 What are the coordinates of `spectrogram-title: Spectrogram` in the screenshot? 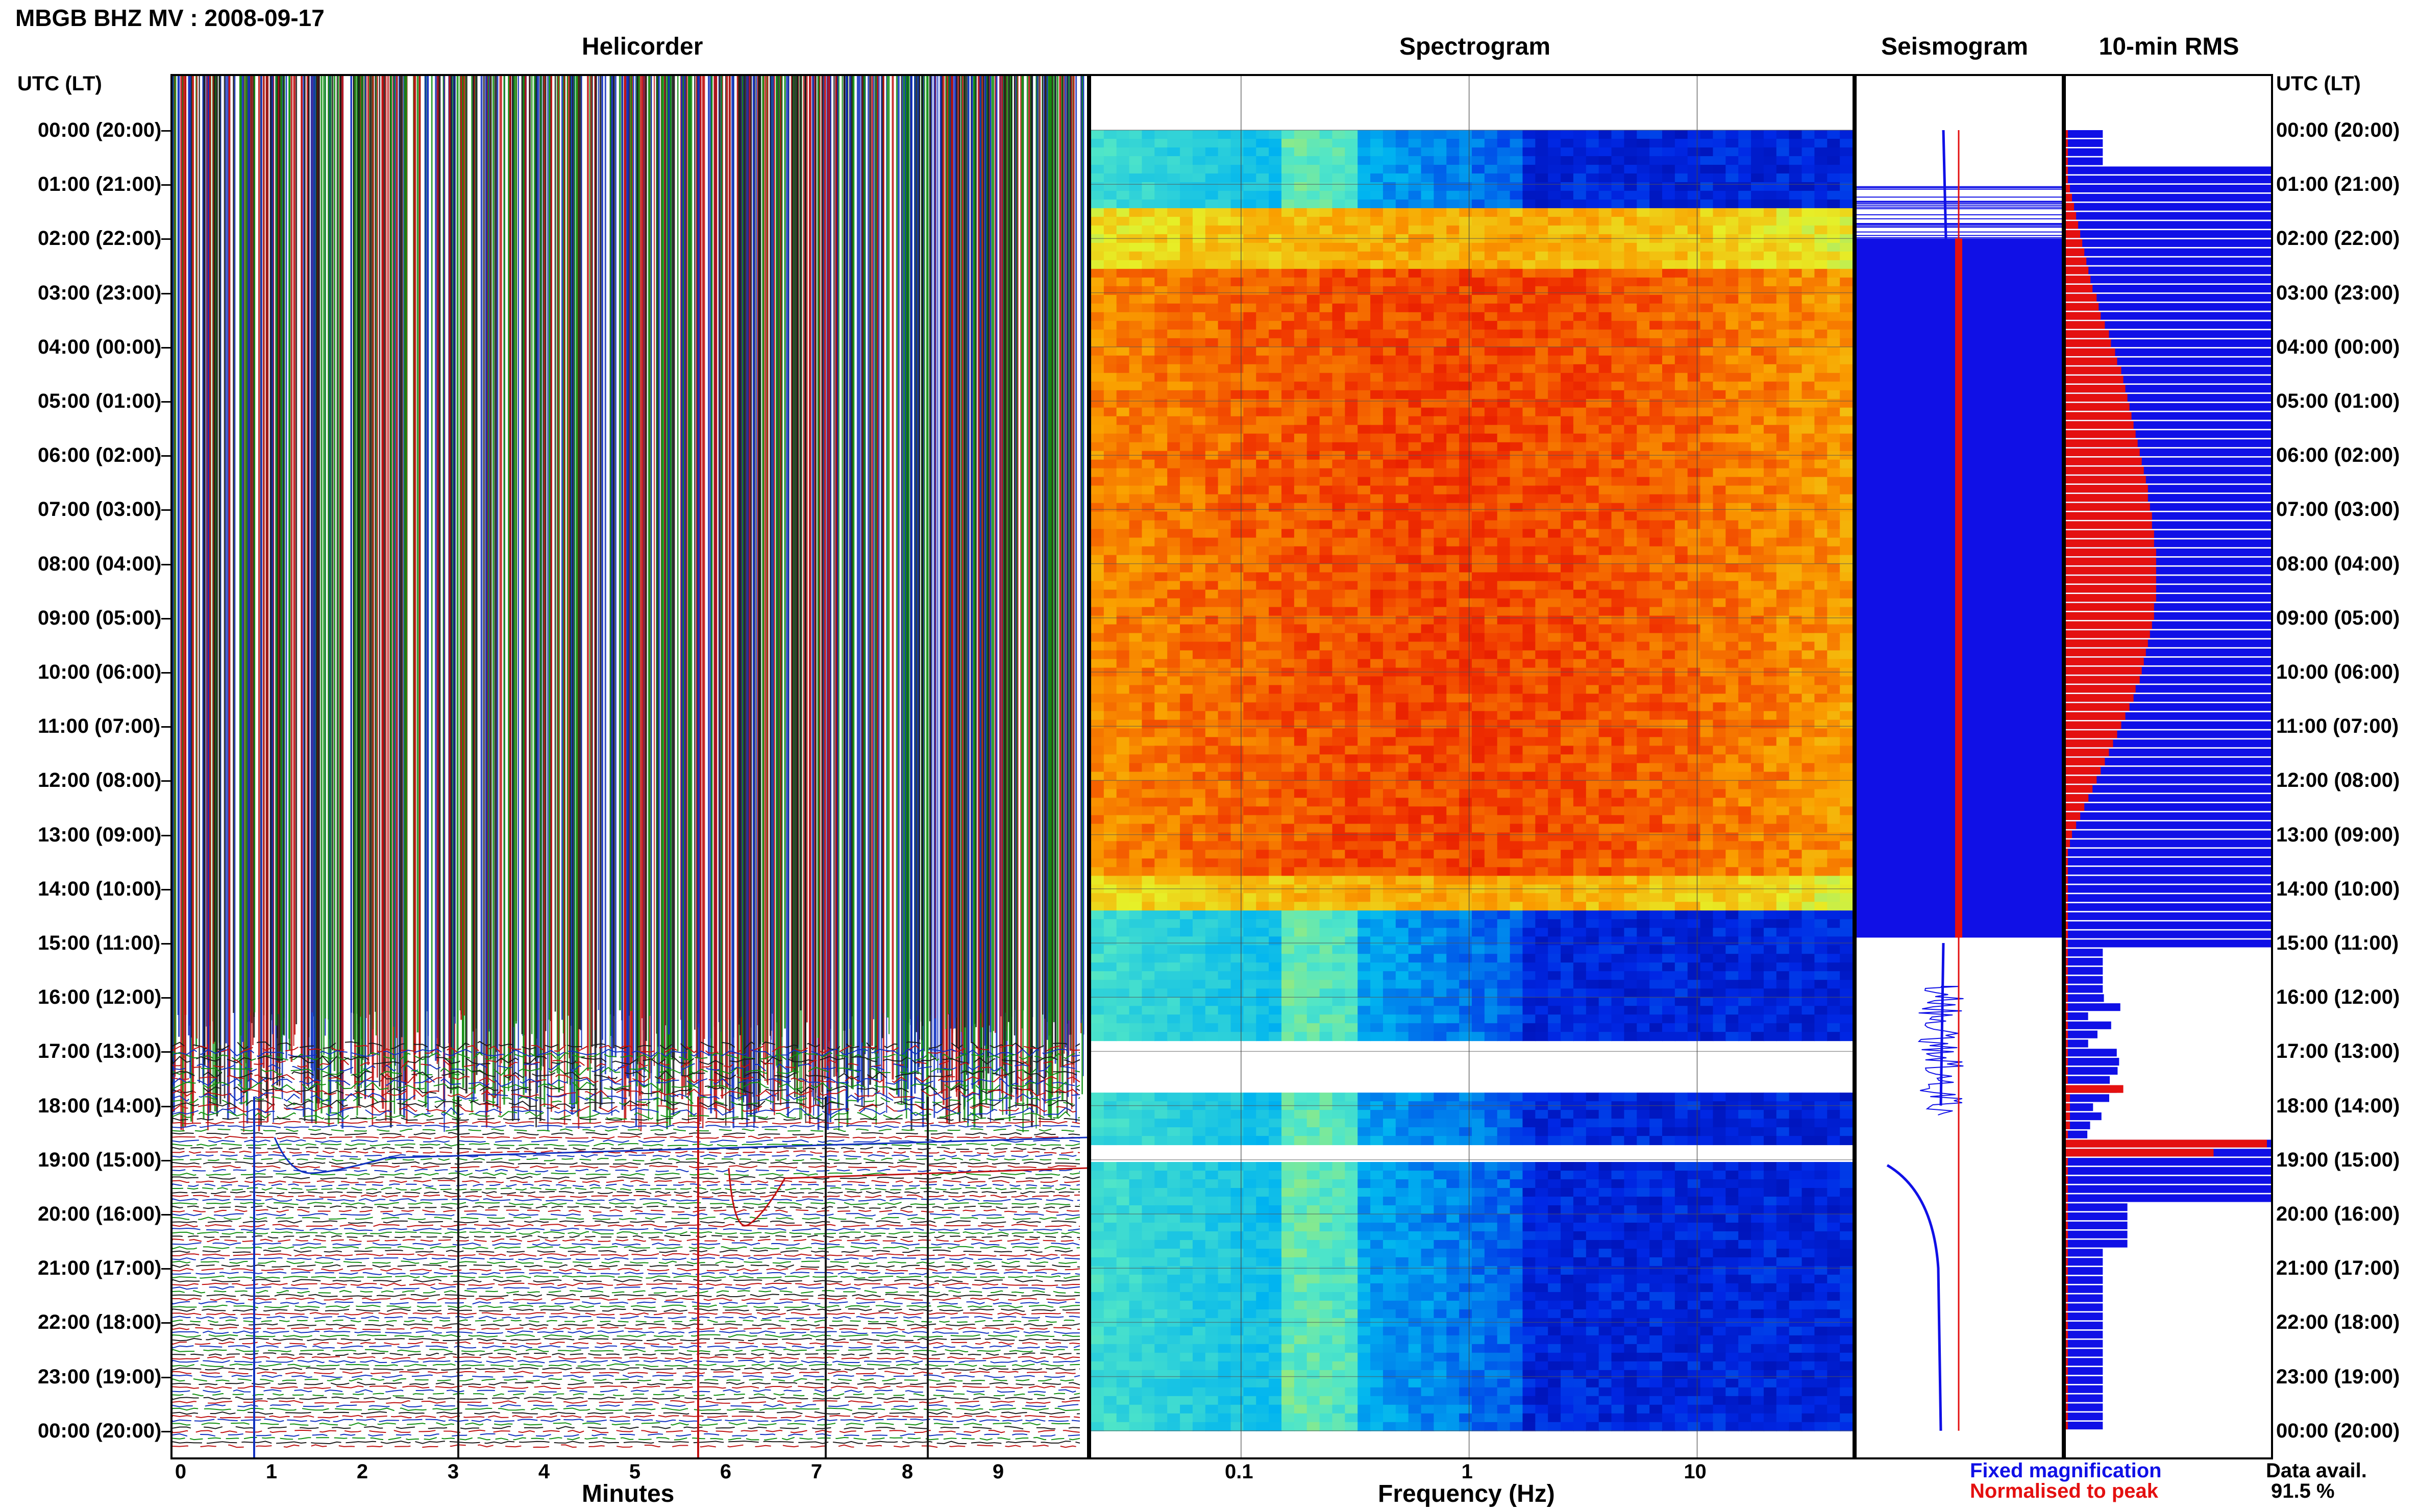 It's located at (1475, 46).